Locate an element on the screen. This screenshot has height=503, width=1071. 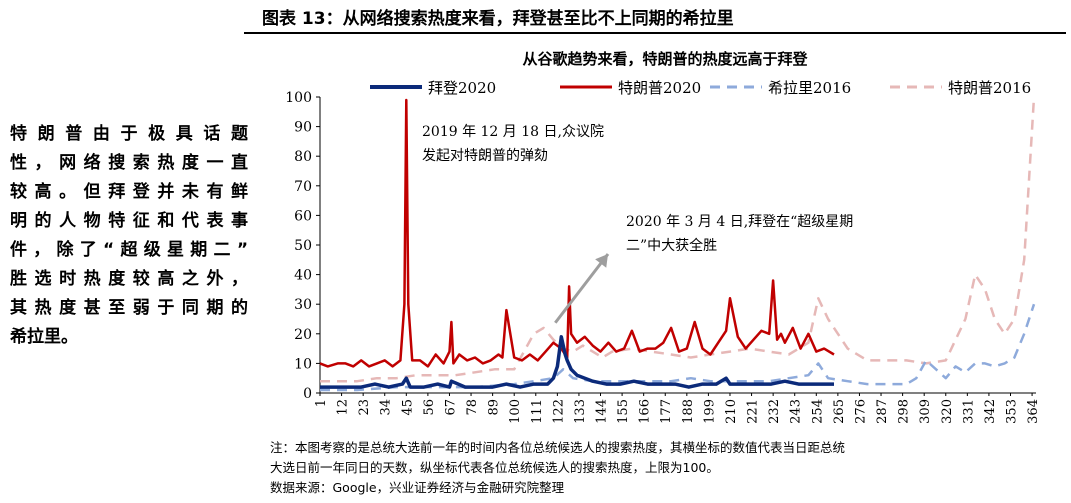
x-tick-label: 100 is located at coordinates (515, 411).